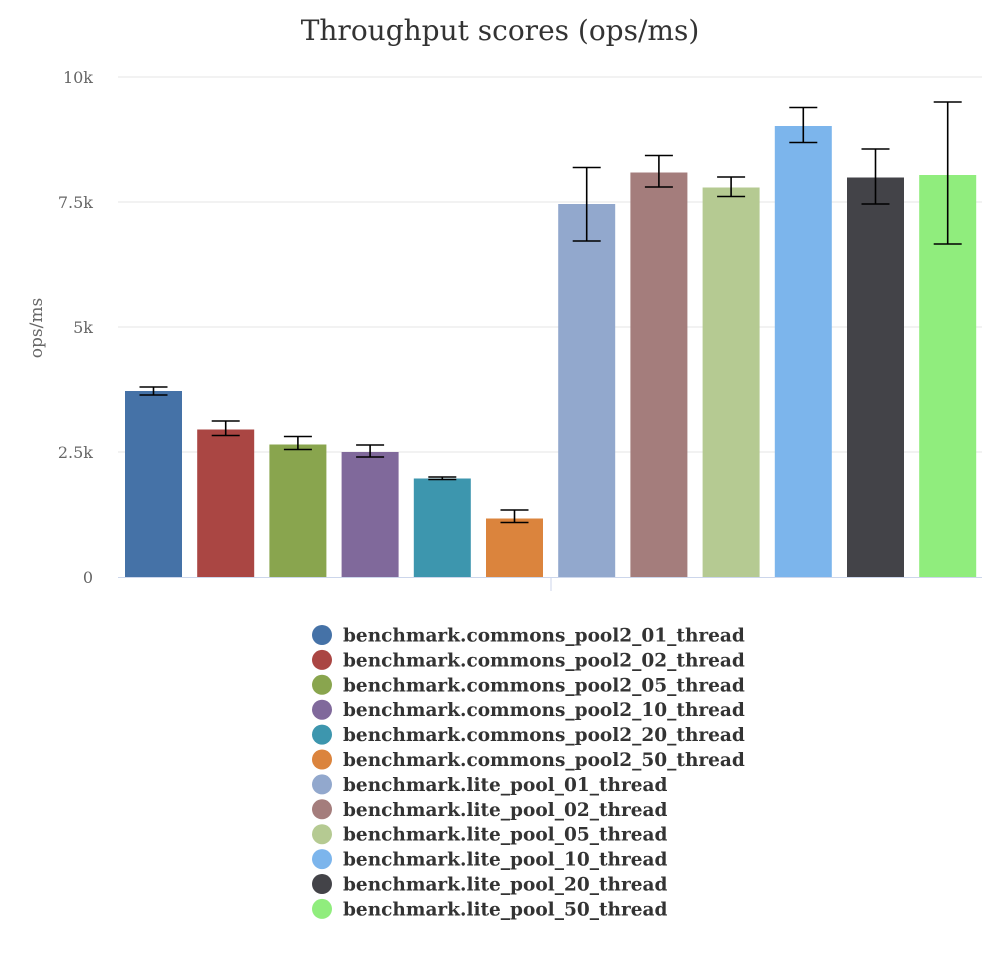 Image resolution: width=1000 pixels, height=960 pixels. Describe the element at coordinates (75, 202) in the screenshot. I see `y-tick-label: 7.5k` at that location.